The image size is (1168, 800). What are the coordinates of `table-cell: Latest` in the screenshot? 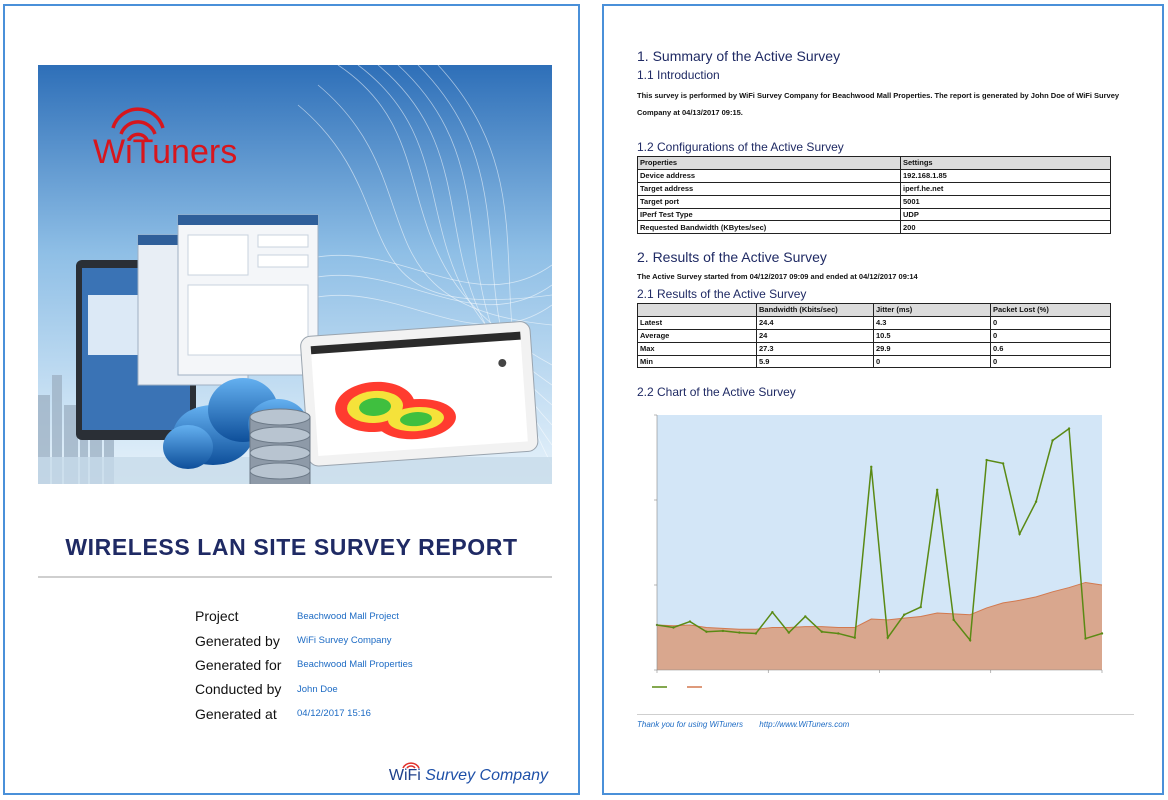 It's located at (697, 322).